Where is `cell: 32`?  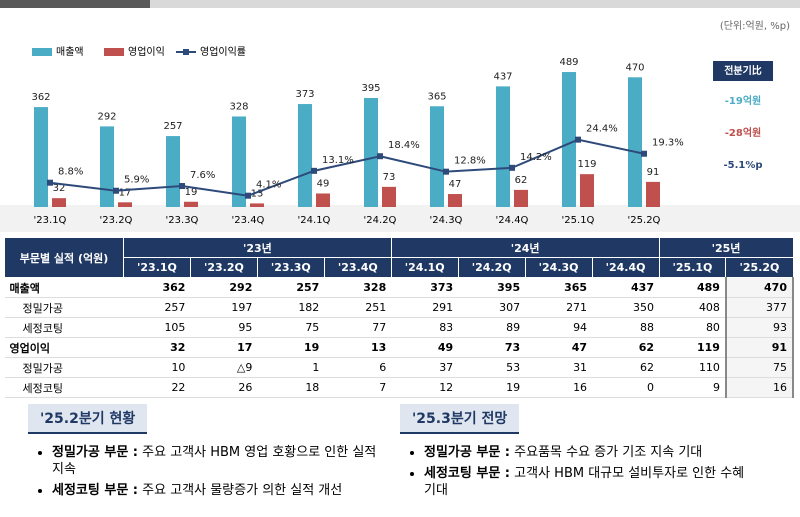
cell: 32 is located at coordinates (157, 347).